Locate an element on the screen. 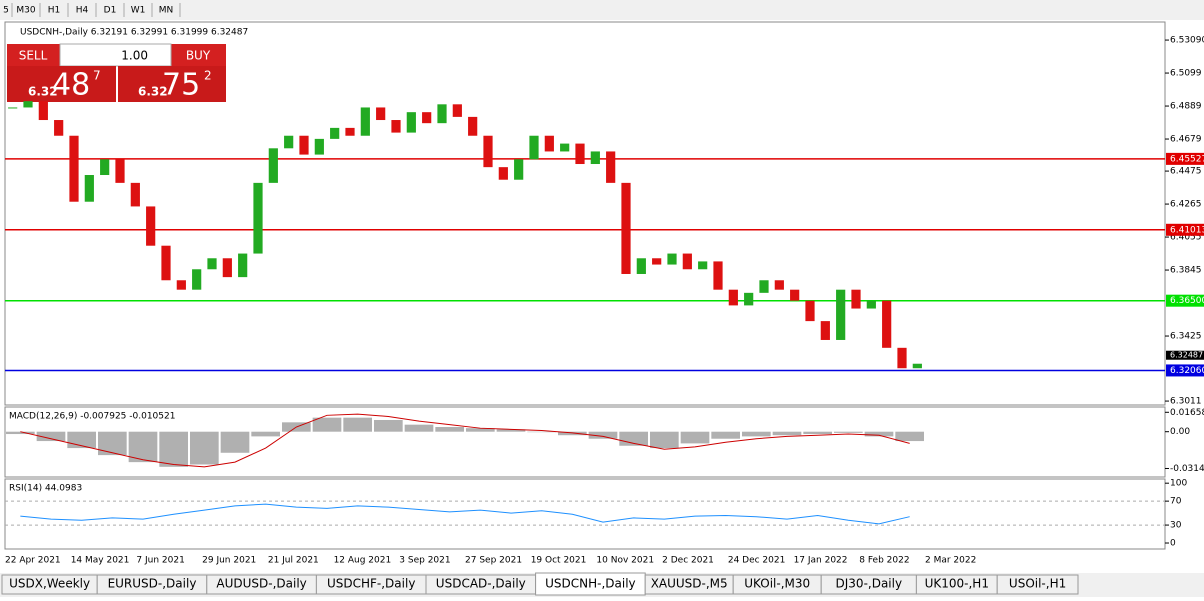  sell-button is located at coordinates (33, 55).